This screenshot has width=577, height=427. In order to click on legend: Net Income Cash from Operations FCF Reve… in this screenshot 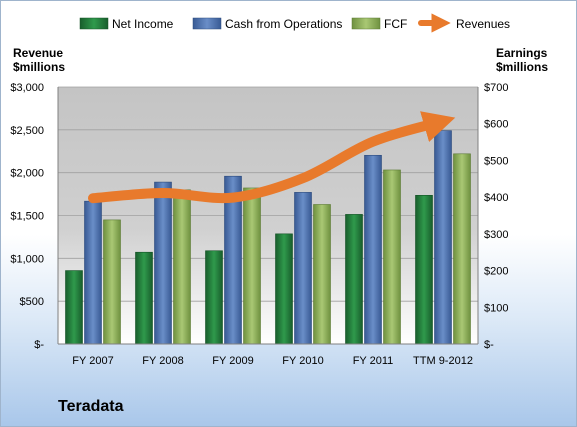, I will do `click(294, 23)`.